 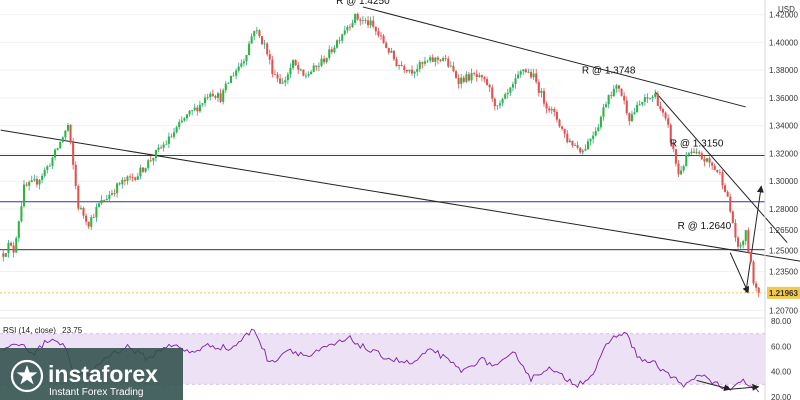 What do you see at coordinates (43, 330) in the screenshot?
I see `rsi-title: RSI (14, close) 23.75` at bounding box center [43, 330].